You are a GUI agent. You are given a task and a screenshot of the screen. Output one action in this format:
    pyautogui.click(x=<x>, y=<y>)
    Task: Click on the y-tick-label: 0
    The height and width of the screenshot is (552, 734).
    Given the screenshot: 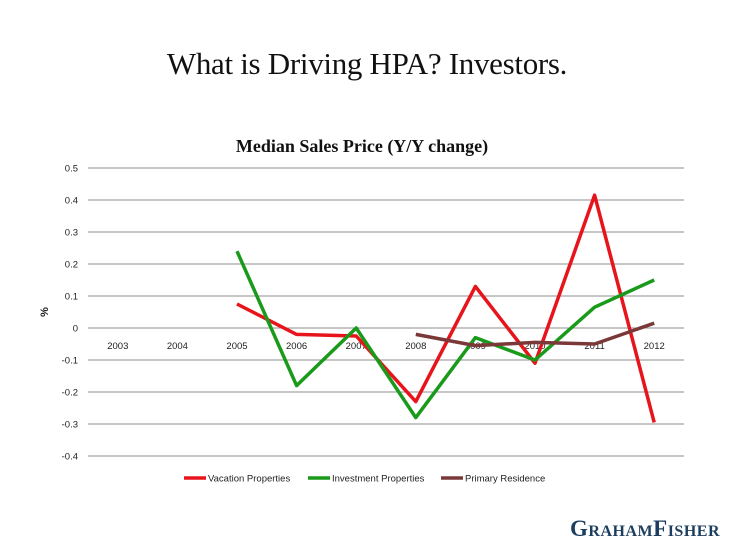 What is the action you would take?
    pyautogui.click(x=75, y=329)
    